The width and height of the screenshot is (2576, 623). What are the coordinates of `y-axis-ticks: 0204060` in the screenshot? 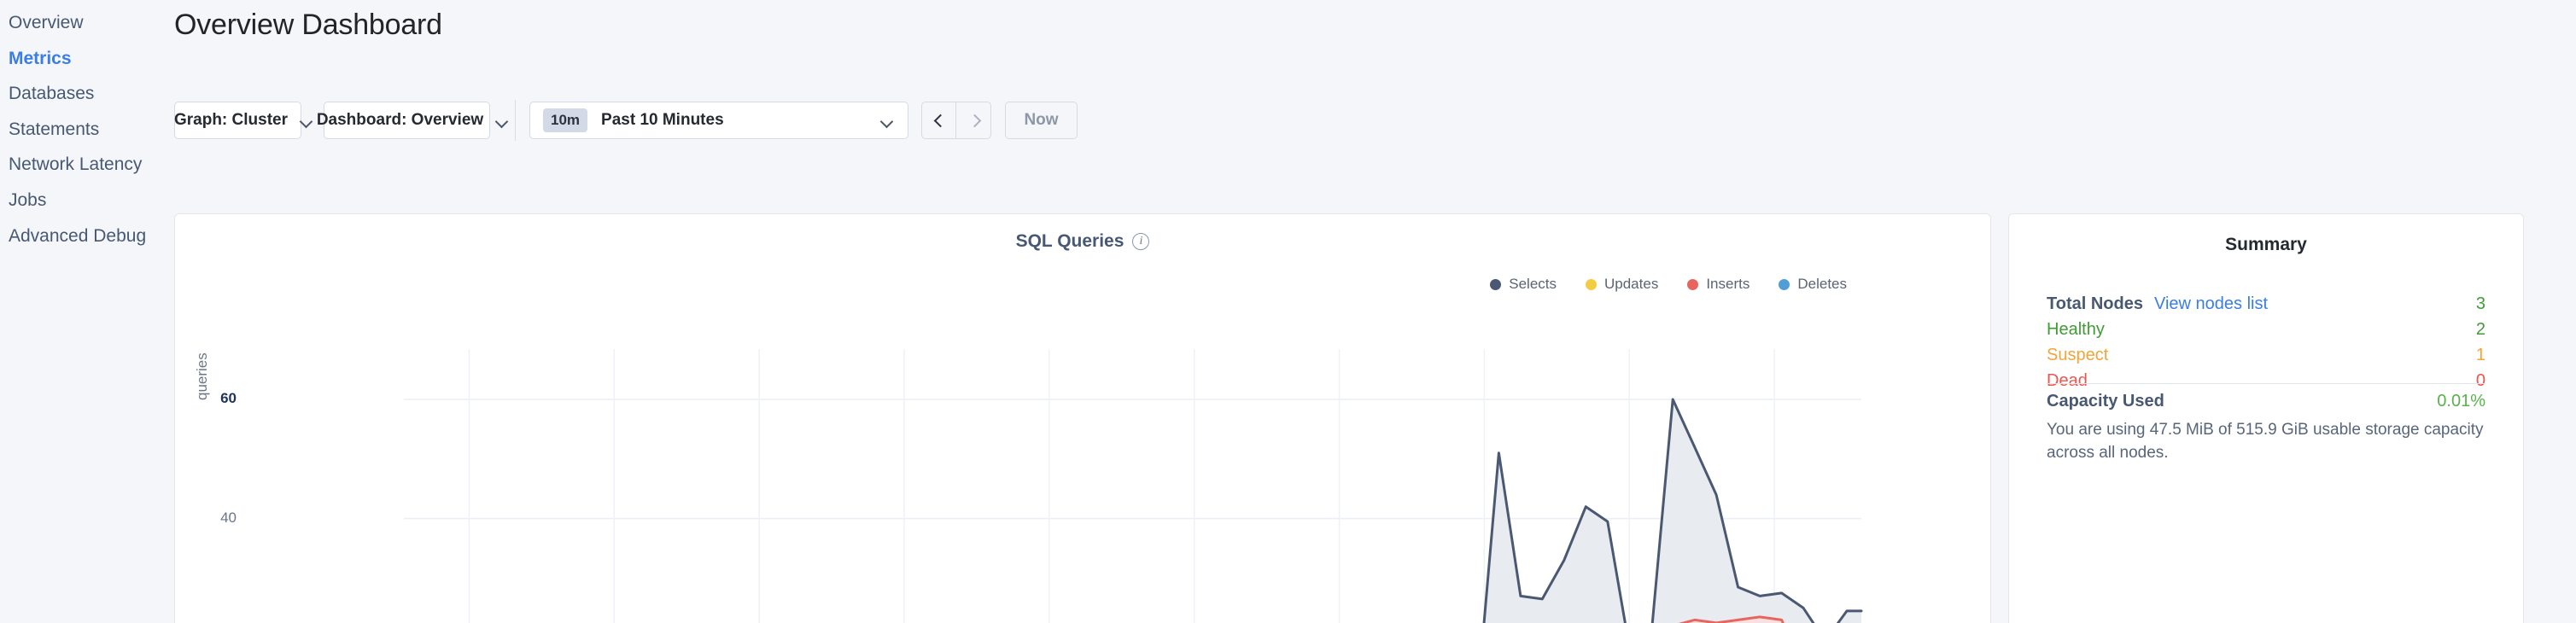 It's located at (214, 418).